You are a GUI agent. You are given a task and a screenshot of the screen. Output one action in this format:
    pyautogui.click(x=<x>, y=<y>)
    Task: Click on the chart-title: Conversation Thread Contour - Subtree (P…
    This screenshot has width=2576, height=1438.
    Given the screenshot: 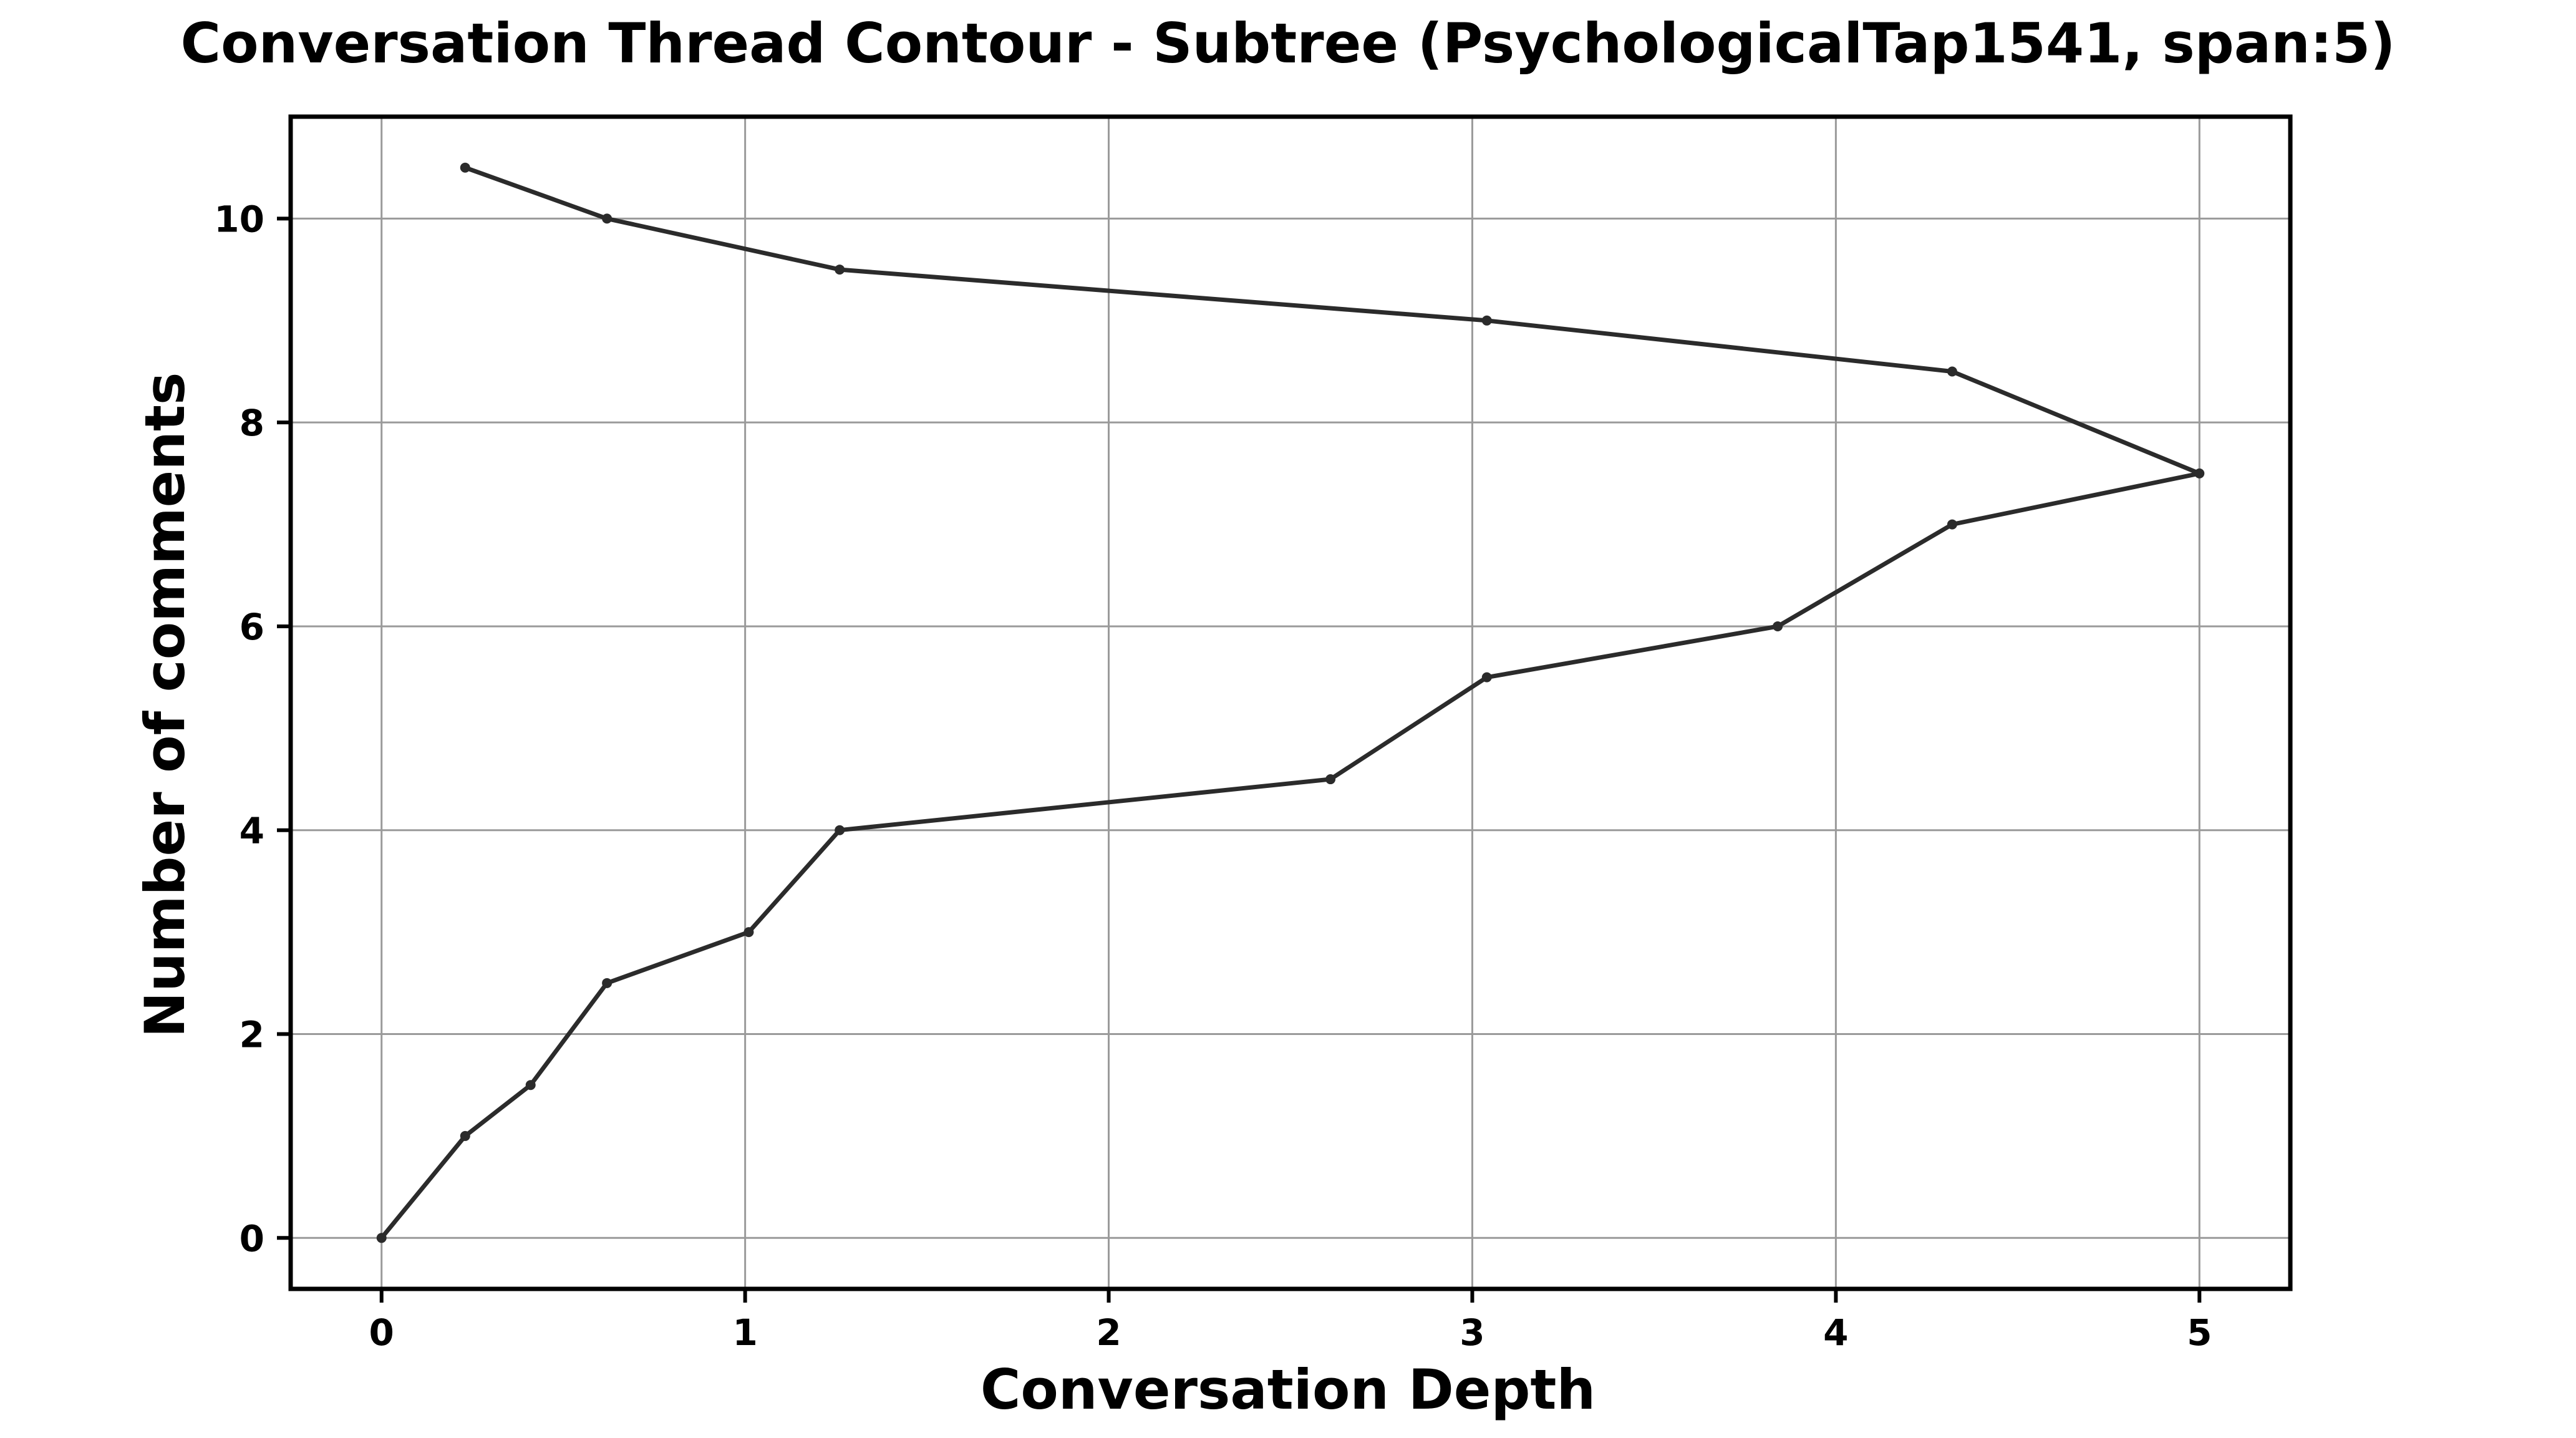 What is the action you would take?
    pyautogui.click(x=1288, y=43)
    